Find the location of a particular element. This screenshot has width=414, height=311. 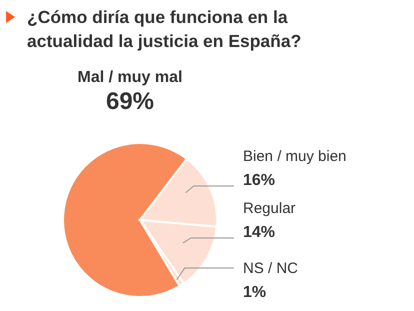

data-label: 16% is located at coordinates (259, 180).